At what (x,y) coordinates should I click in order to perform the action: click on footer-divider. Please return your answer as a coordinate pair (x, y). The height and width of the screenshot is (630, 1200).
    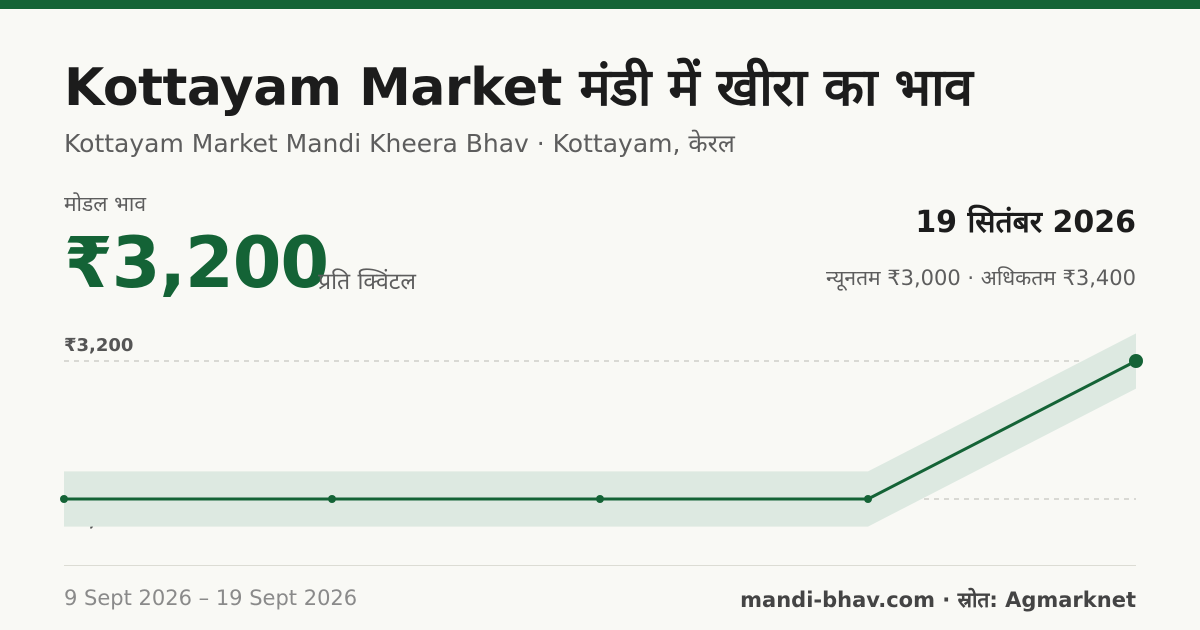
    Looking at the image, I should click on (600, 565).